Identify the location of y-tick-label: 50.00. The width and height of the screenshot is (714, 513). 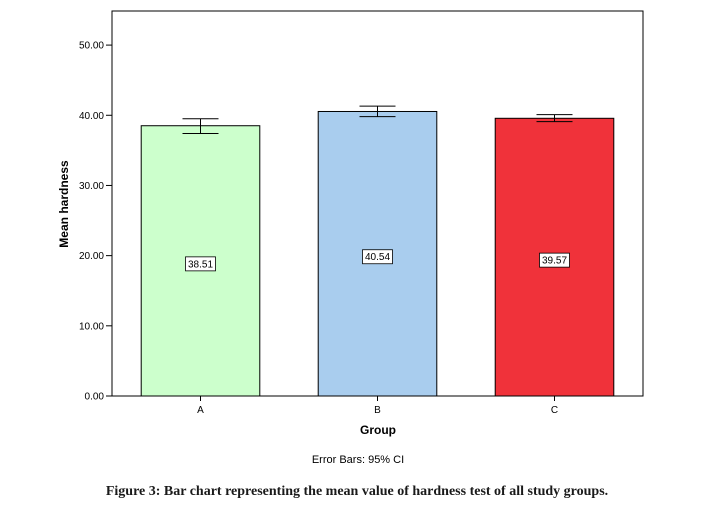
(91, 46).